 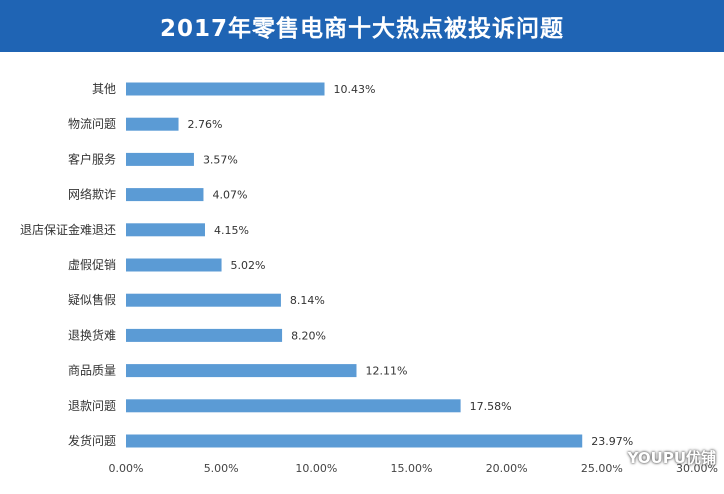 I want to click on category-label: 发货问题, so click(x=92, y=440).